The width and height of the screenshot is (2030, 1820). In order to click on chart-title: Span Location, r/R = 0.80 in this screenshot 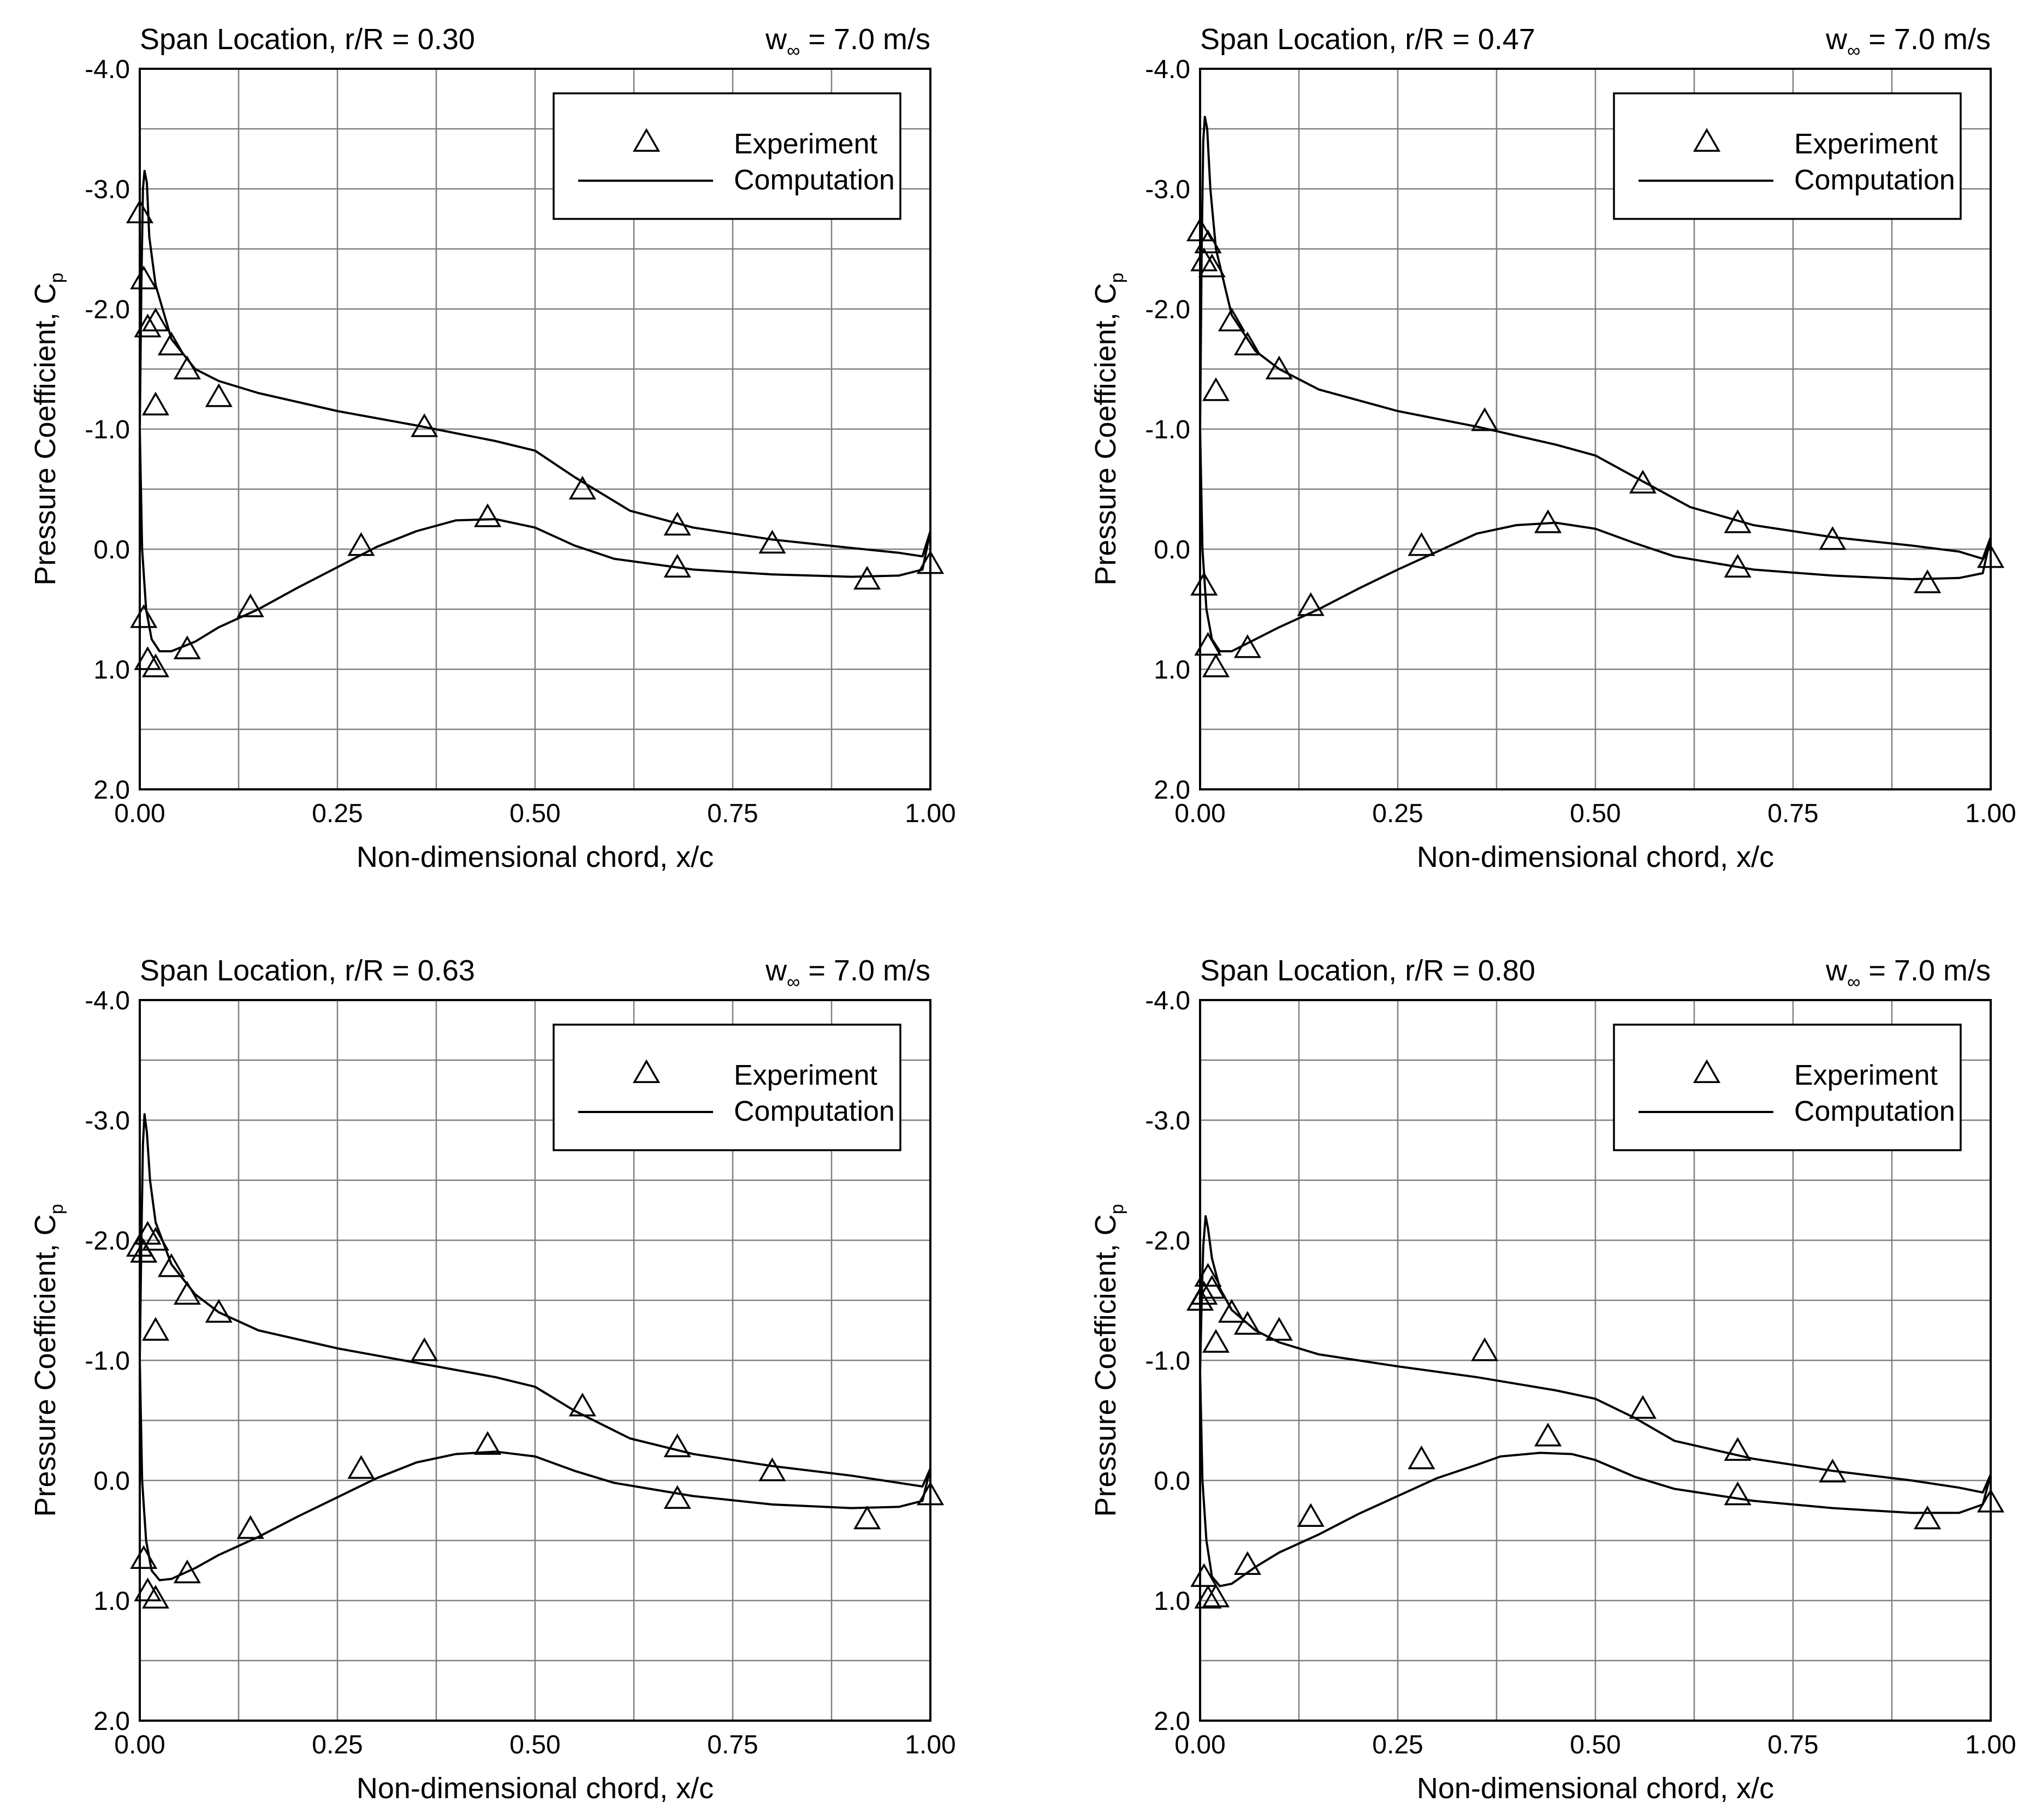, I will do `click(1367, 970)`.